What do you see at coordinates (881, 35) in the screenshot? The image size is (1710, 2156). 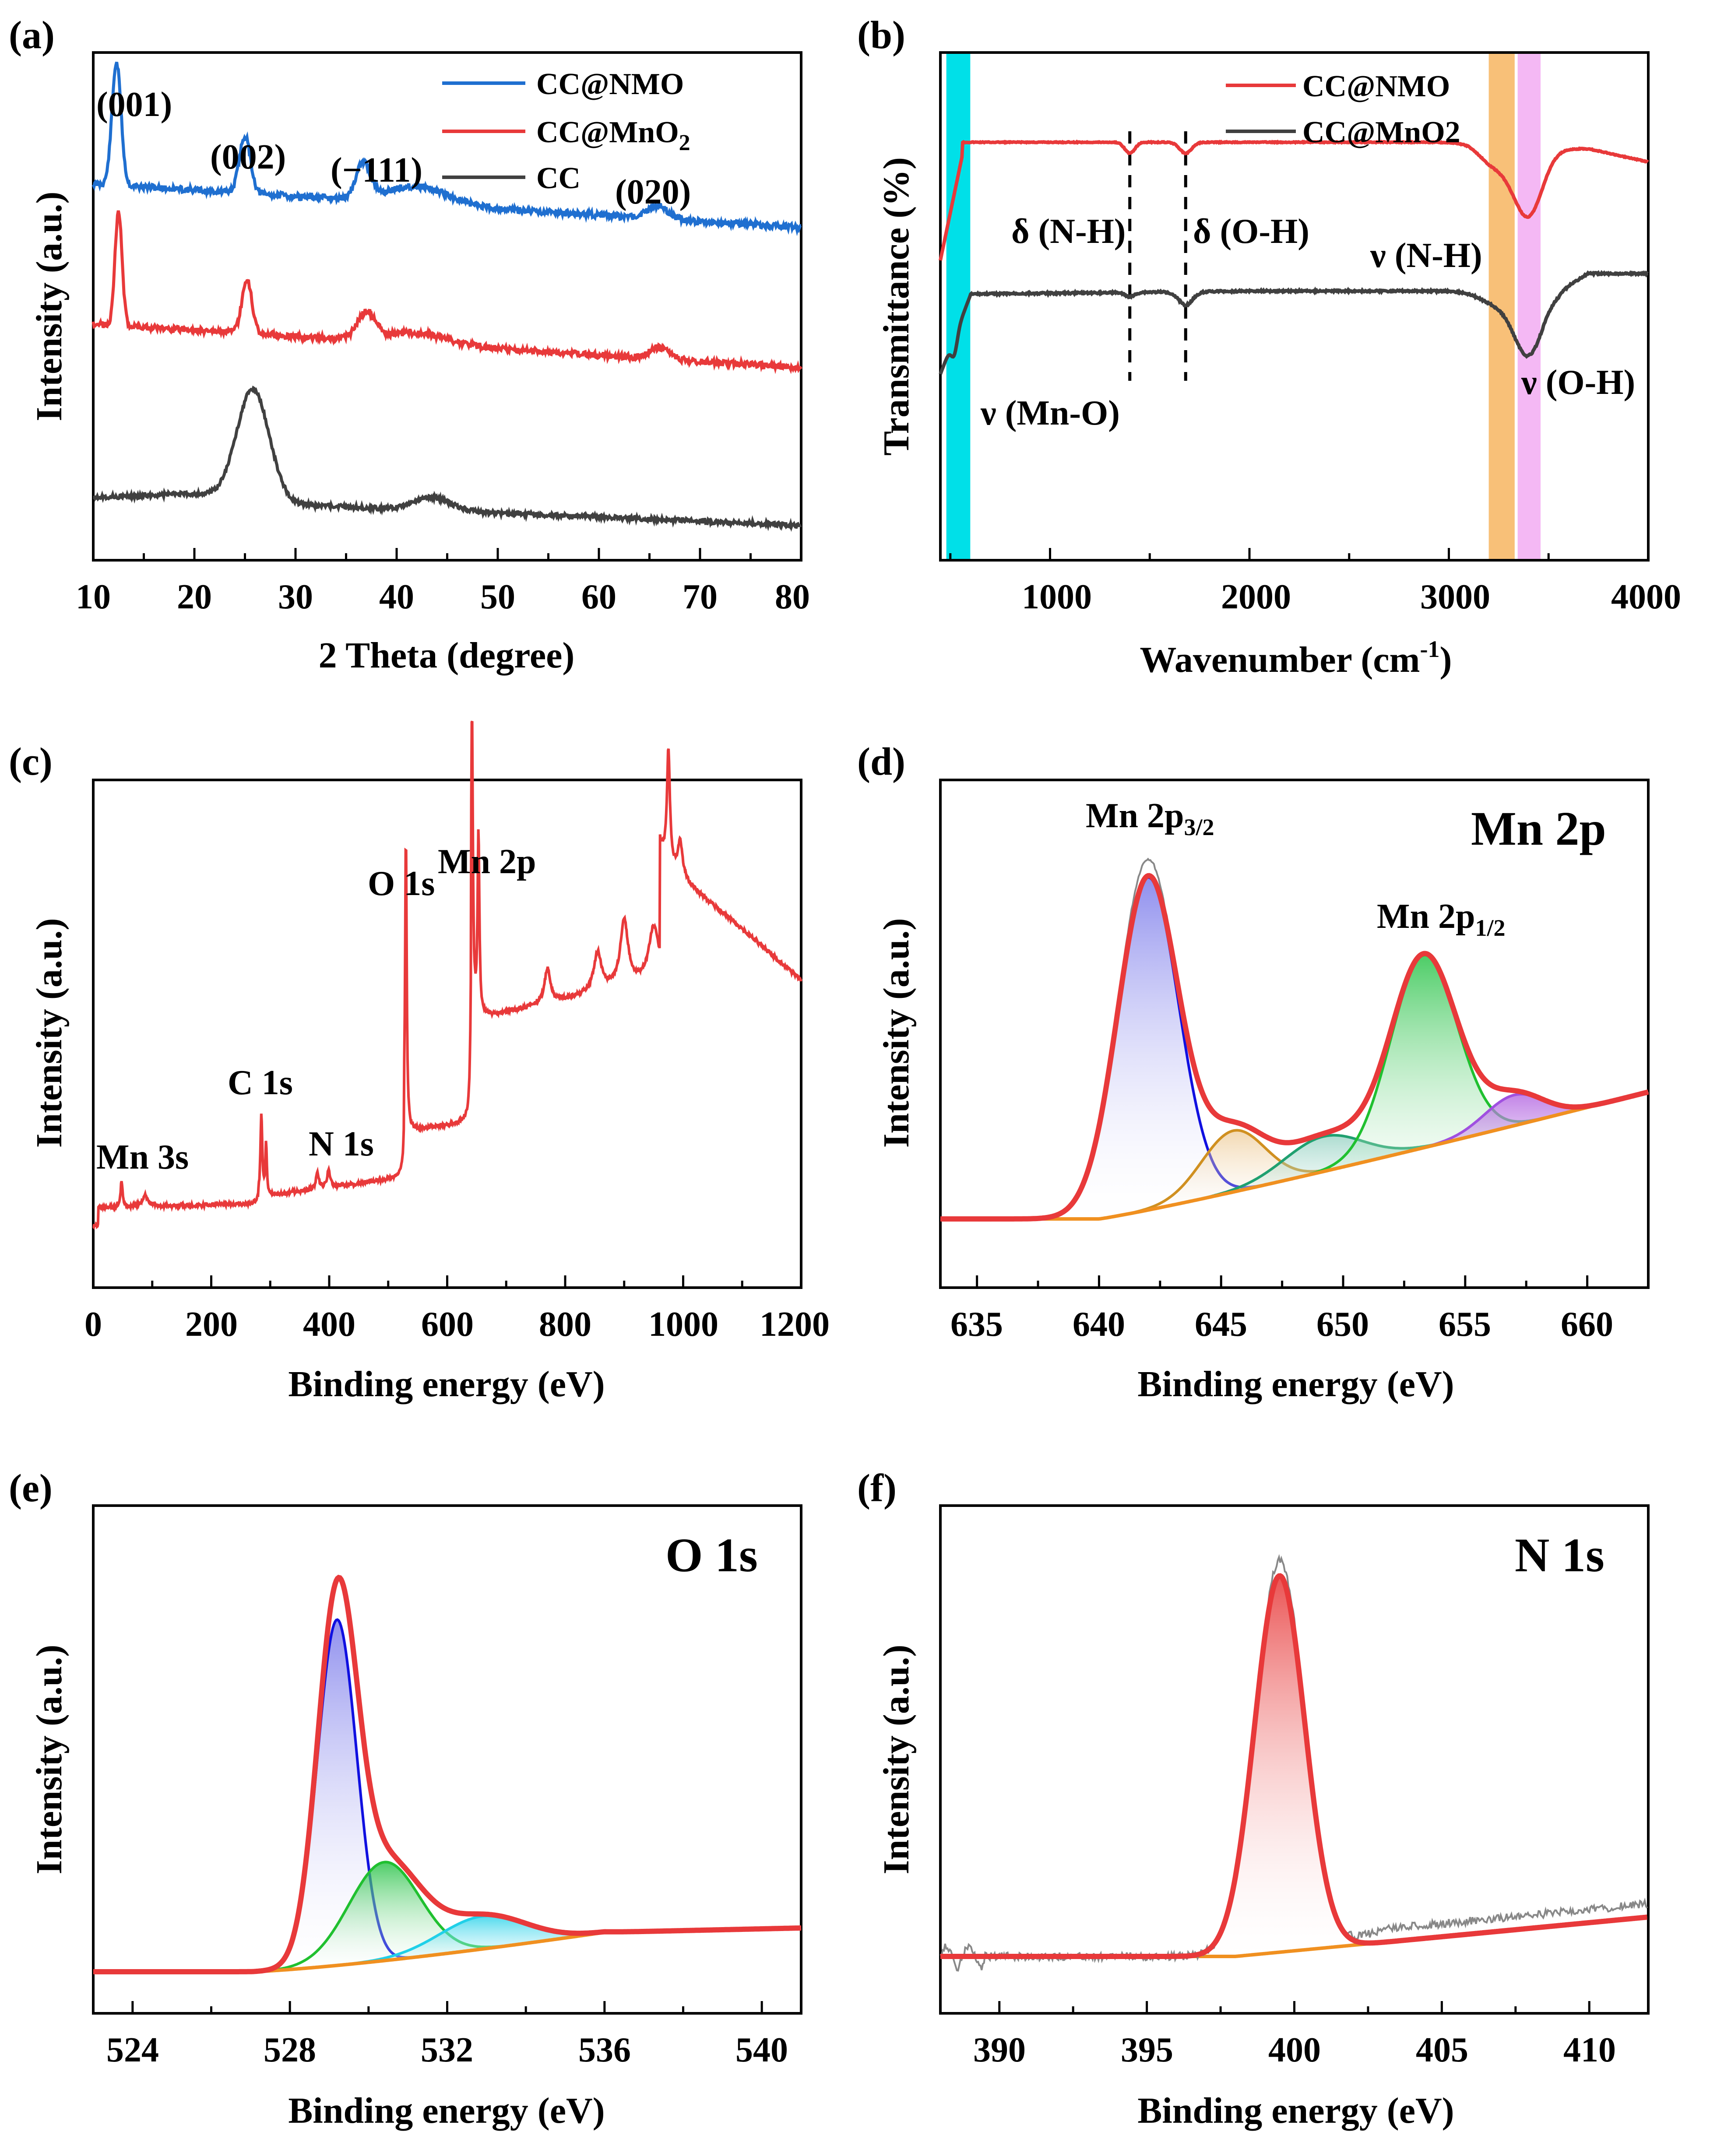 I see `panel-b-letter: (b)` at bounding box center [881, 35].